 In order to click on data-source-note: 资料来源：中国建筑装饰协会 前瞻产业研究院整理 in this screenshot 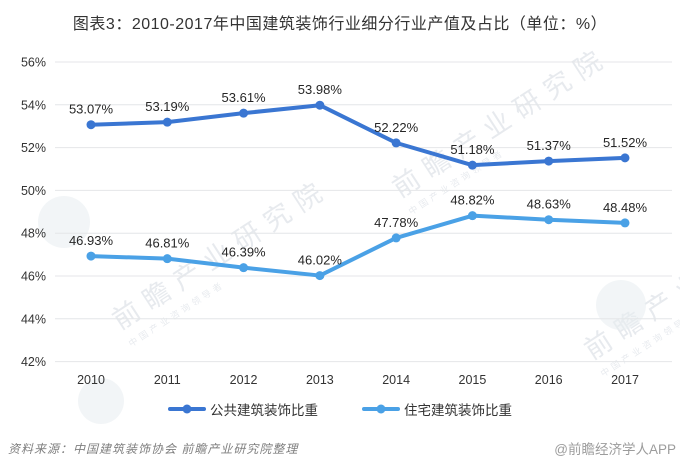, I will do `click(153, 449)`.